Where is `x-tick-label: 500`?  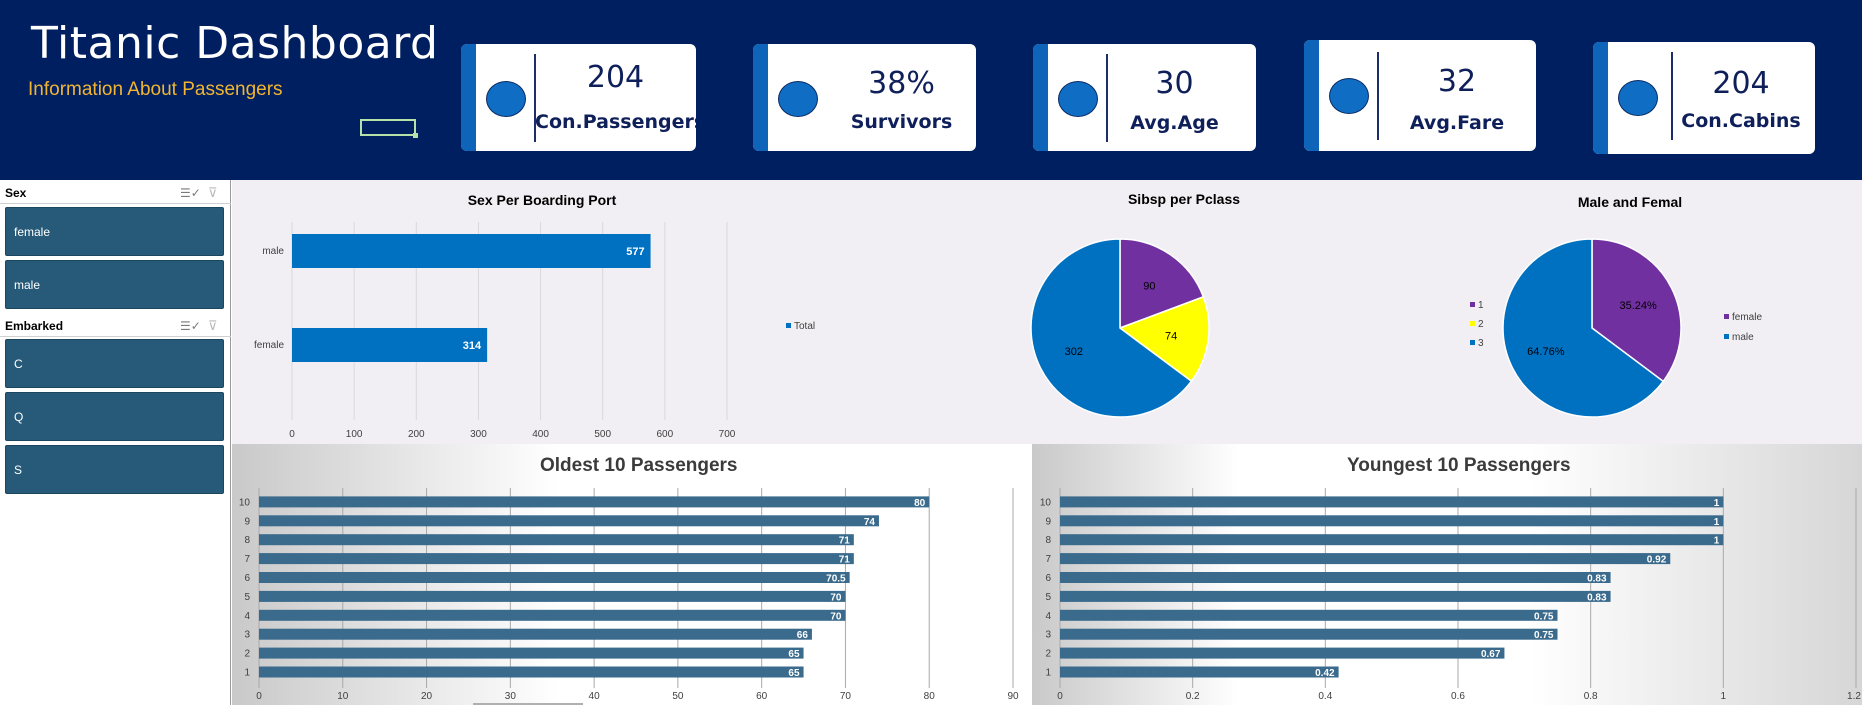 x-tick-label: 500 is located at coordinates (602, 434).